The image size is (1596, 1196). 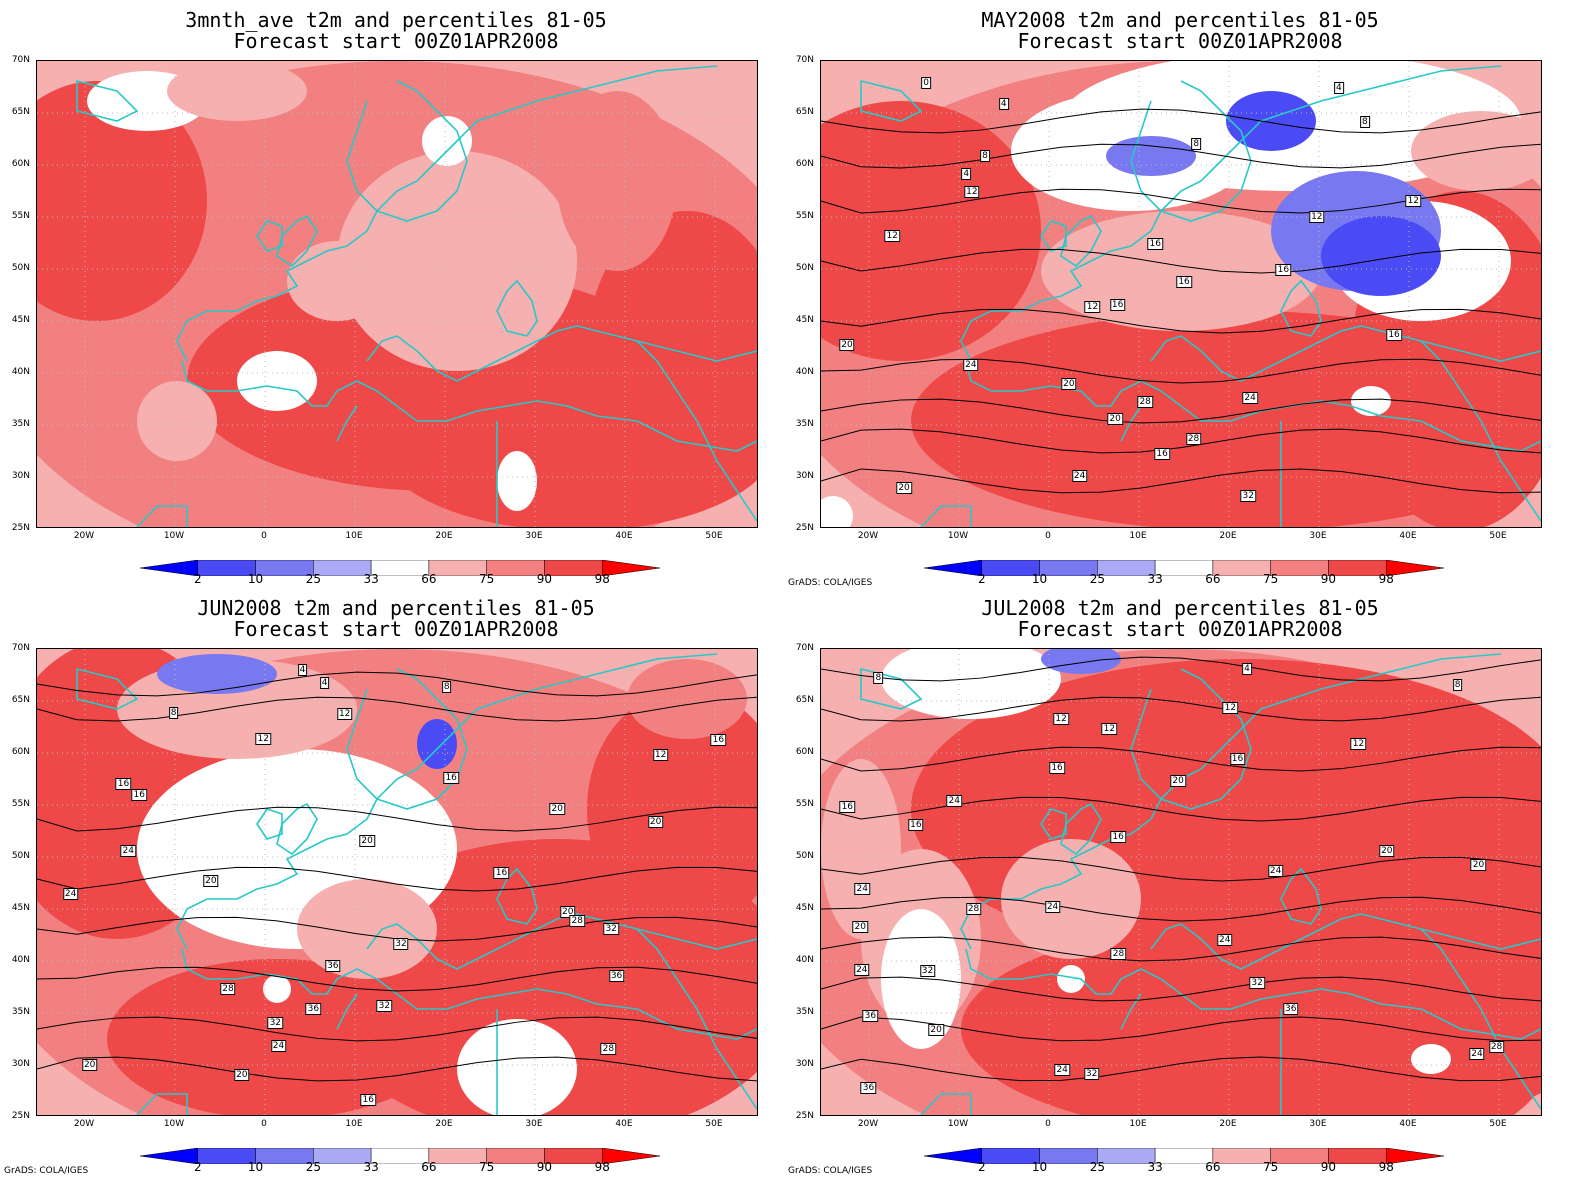 I want to click on panel-title-line1: 3mnth_ave t2m and percentiles 81-05, so click(x=396, y=20).